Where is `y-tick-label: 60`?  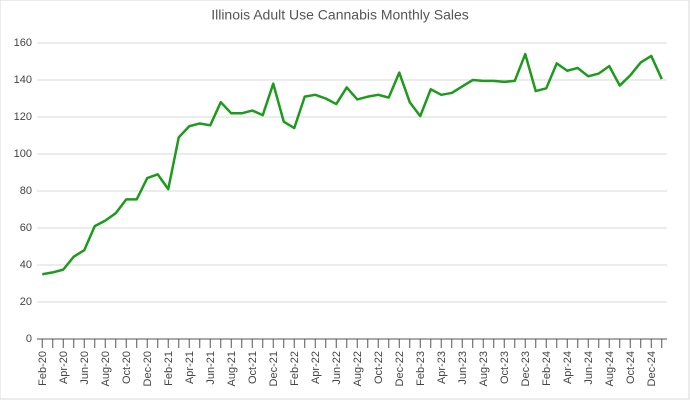 y-tick-label: 60 is located at coordinates (26, 228).